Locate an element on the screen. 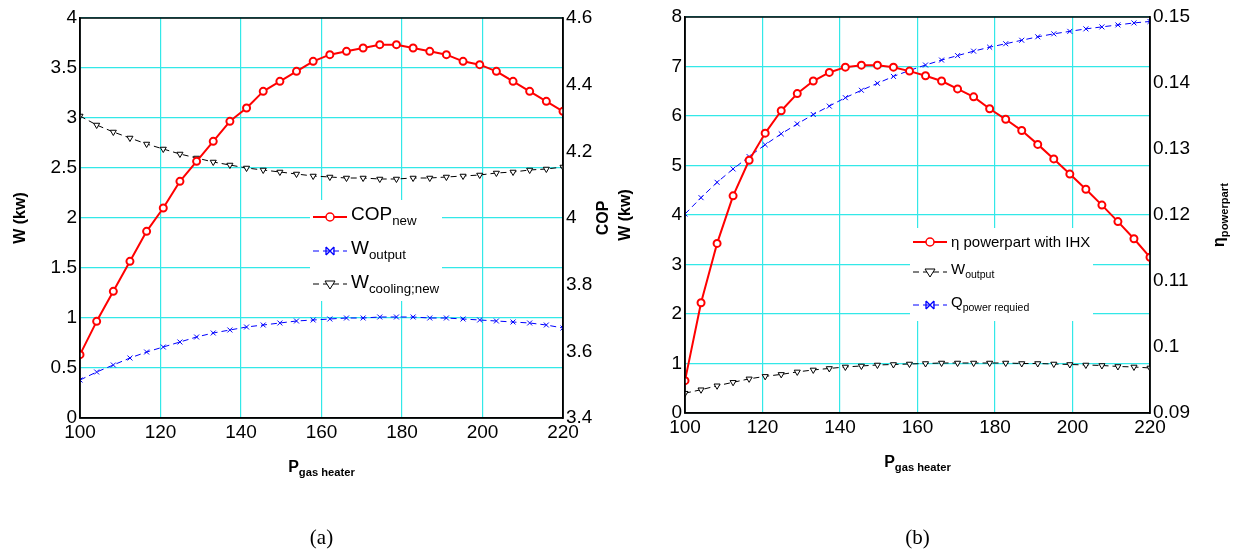  y2-tick-label: 0.15 is located at coordinates (1171, 16).